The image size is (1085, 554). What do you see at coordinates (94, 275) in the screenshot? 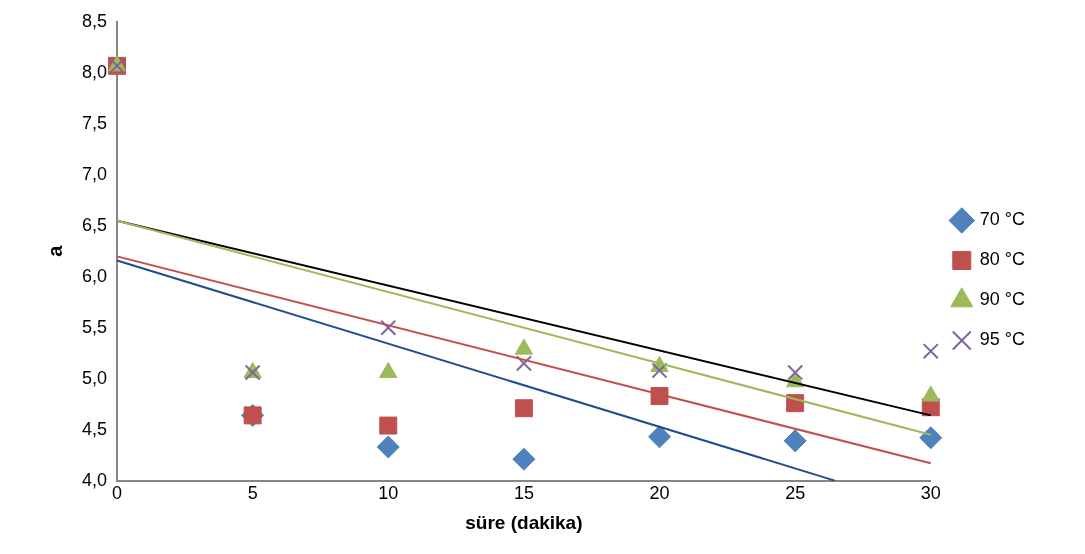
I see `y-tick-label: 6,0` at bounding box center [94, 275].